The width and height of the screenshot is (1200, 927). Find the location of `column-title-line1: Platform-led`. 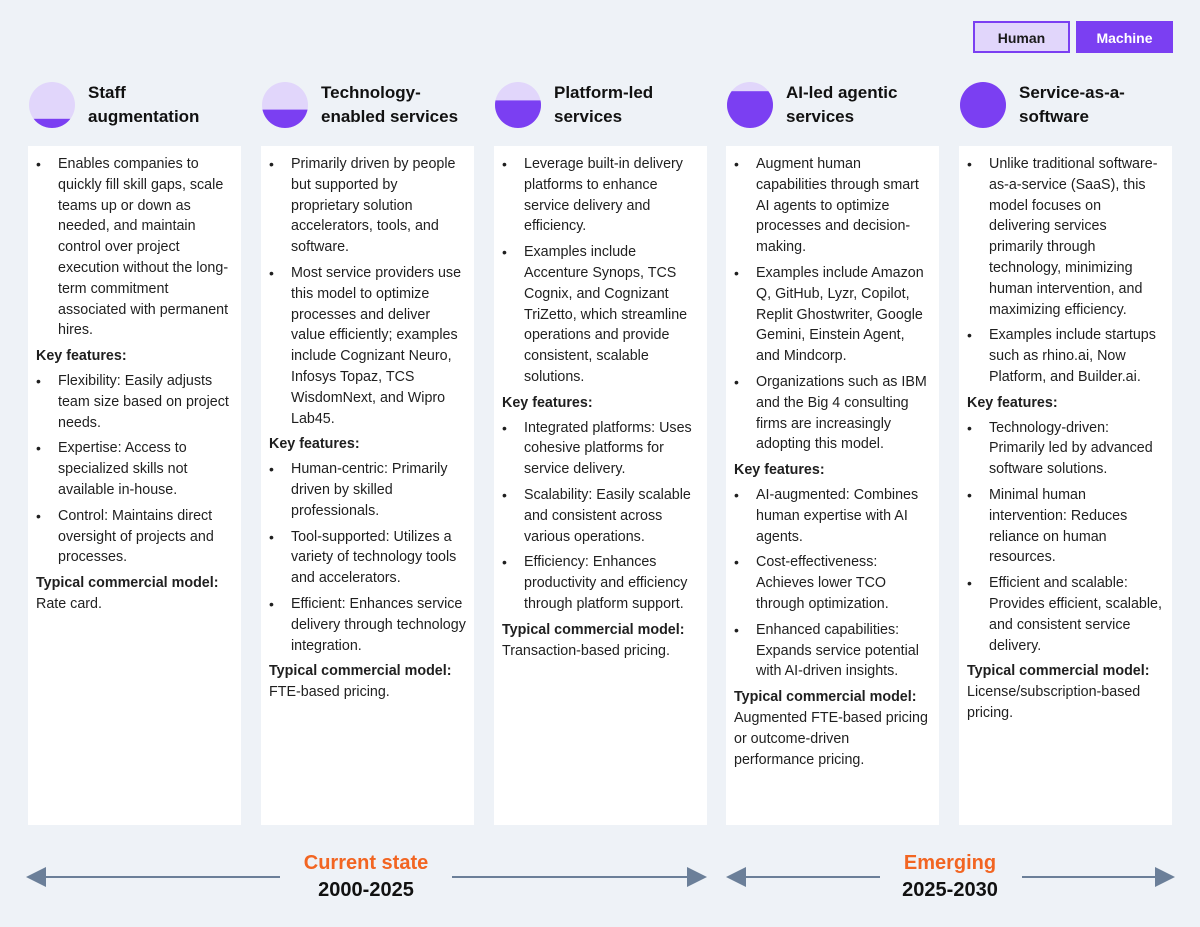

column-title-line1: Platform-led is located at coordinates (604, 92).